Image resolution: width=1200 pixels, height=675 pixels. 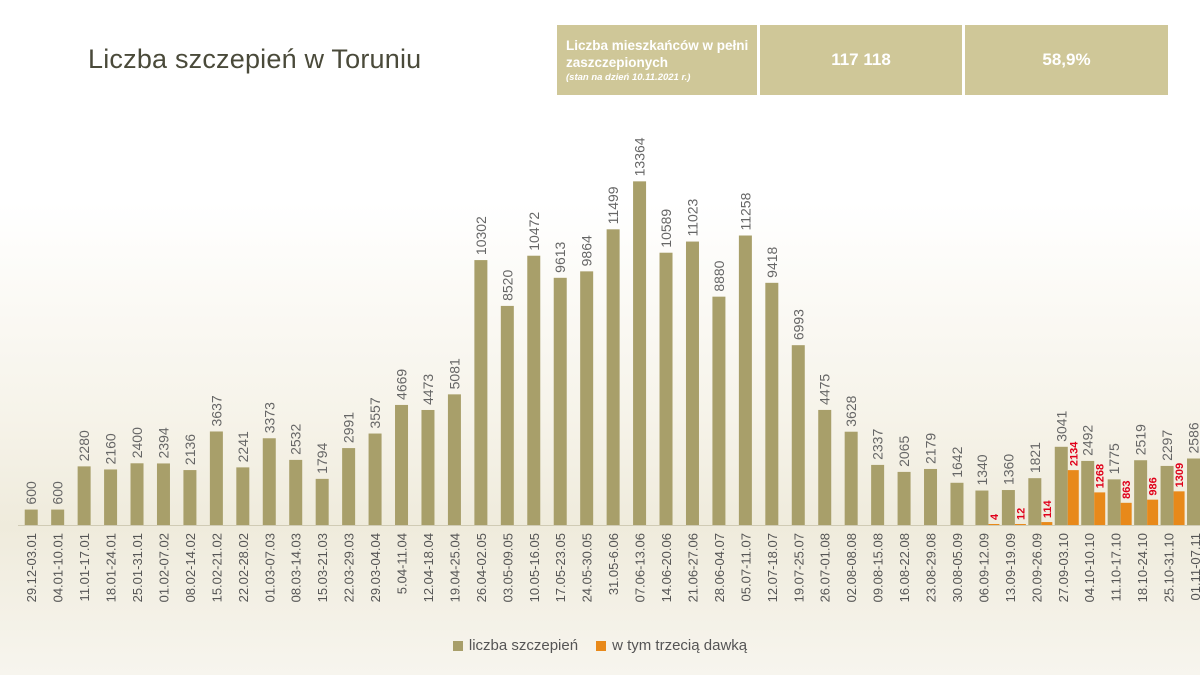 I want to click on bar-value-label: 11258, so click(x=745, y=211).